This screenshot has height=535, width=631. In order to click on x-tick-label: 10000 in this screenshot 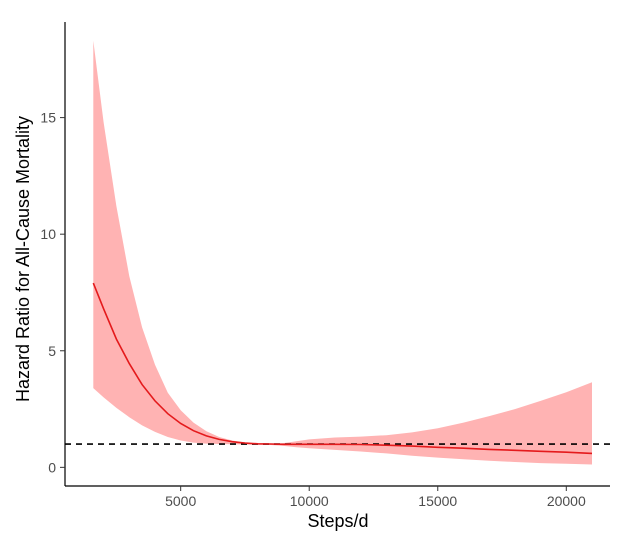, I will do `click(309, 501)`.